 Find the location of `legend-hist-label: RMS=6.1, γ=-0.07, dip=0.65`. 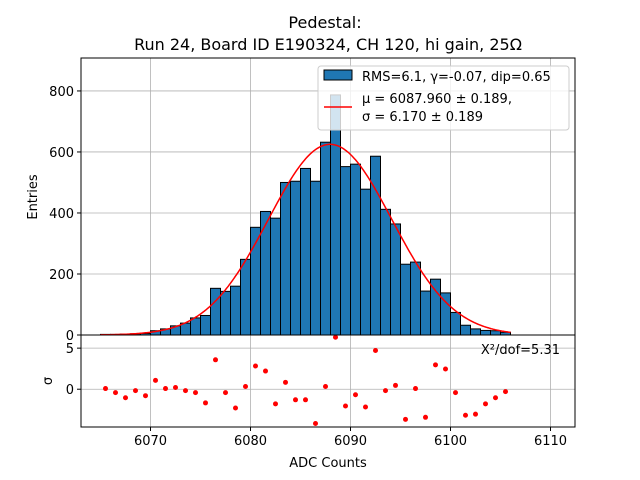

legend-hist-label: RMS=6.1, γ=-0.07, dip=0.65 is located at coordinates (456, 77).